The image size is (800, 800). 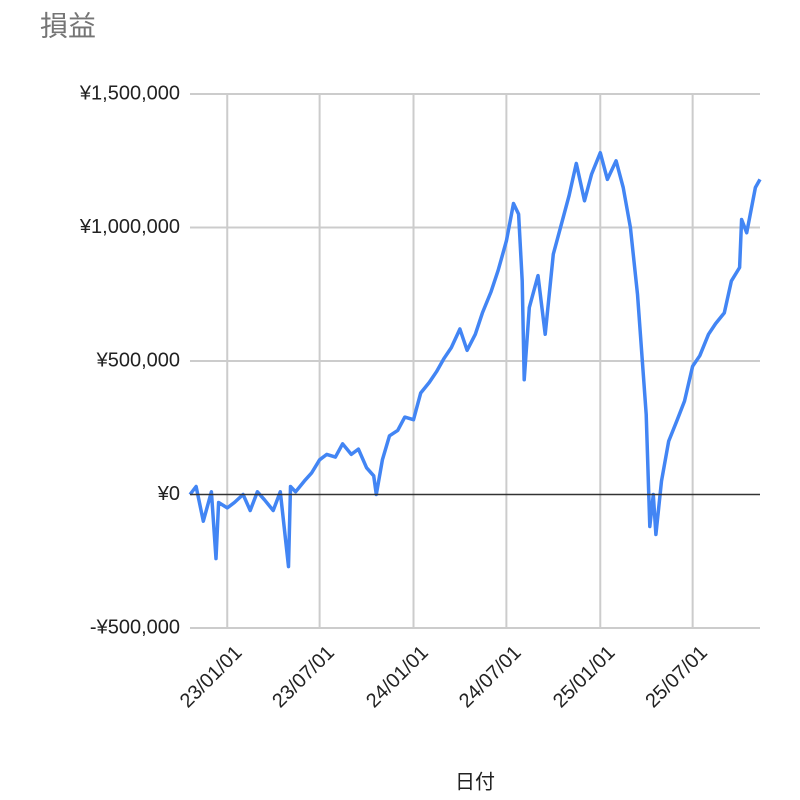 What do you see at coordinates (676, 677) in the screenshot?
I see `x-tick-label: 25/07/01` at bounding box center [676, 677].